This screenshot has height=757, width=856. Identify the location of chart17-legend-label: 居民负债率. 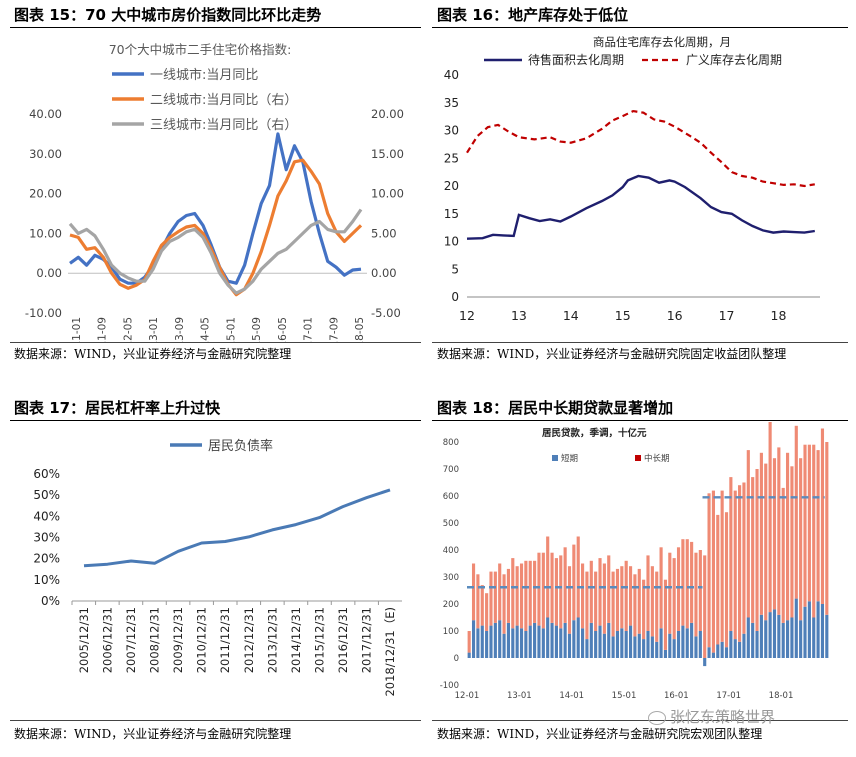
(240, 446).